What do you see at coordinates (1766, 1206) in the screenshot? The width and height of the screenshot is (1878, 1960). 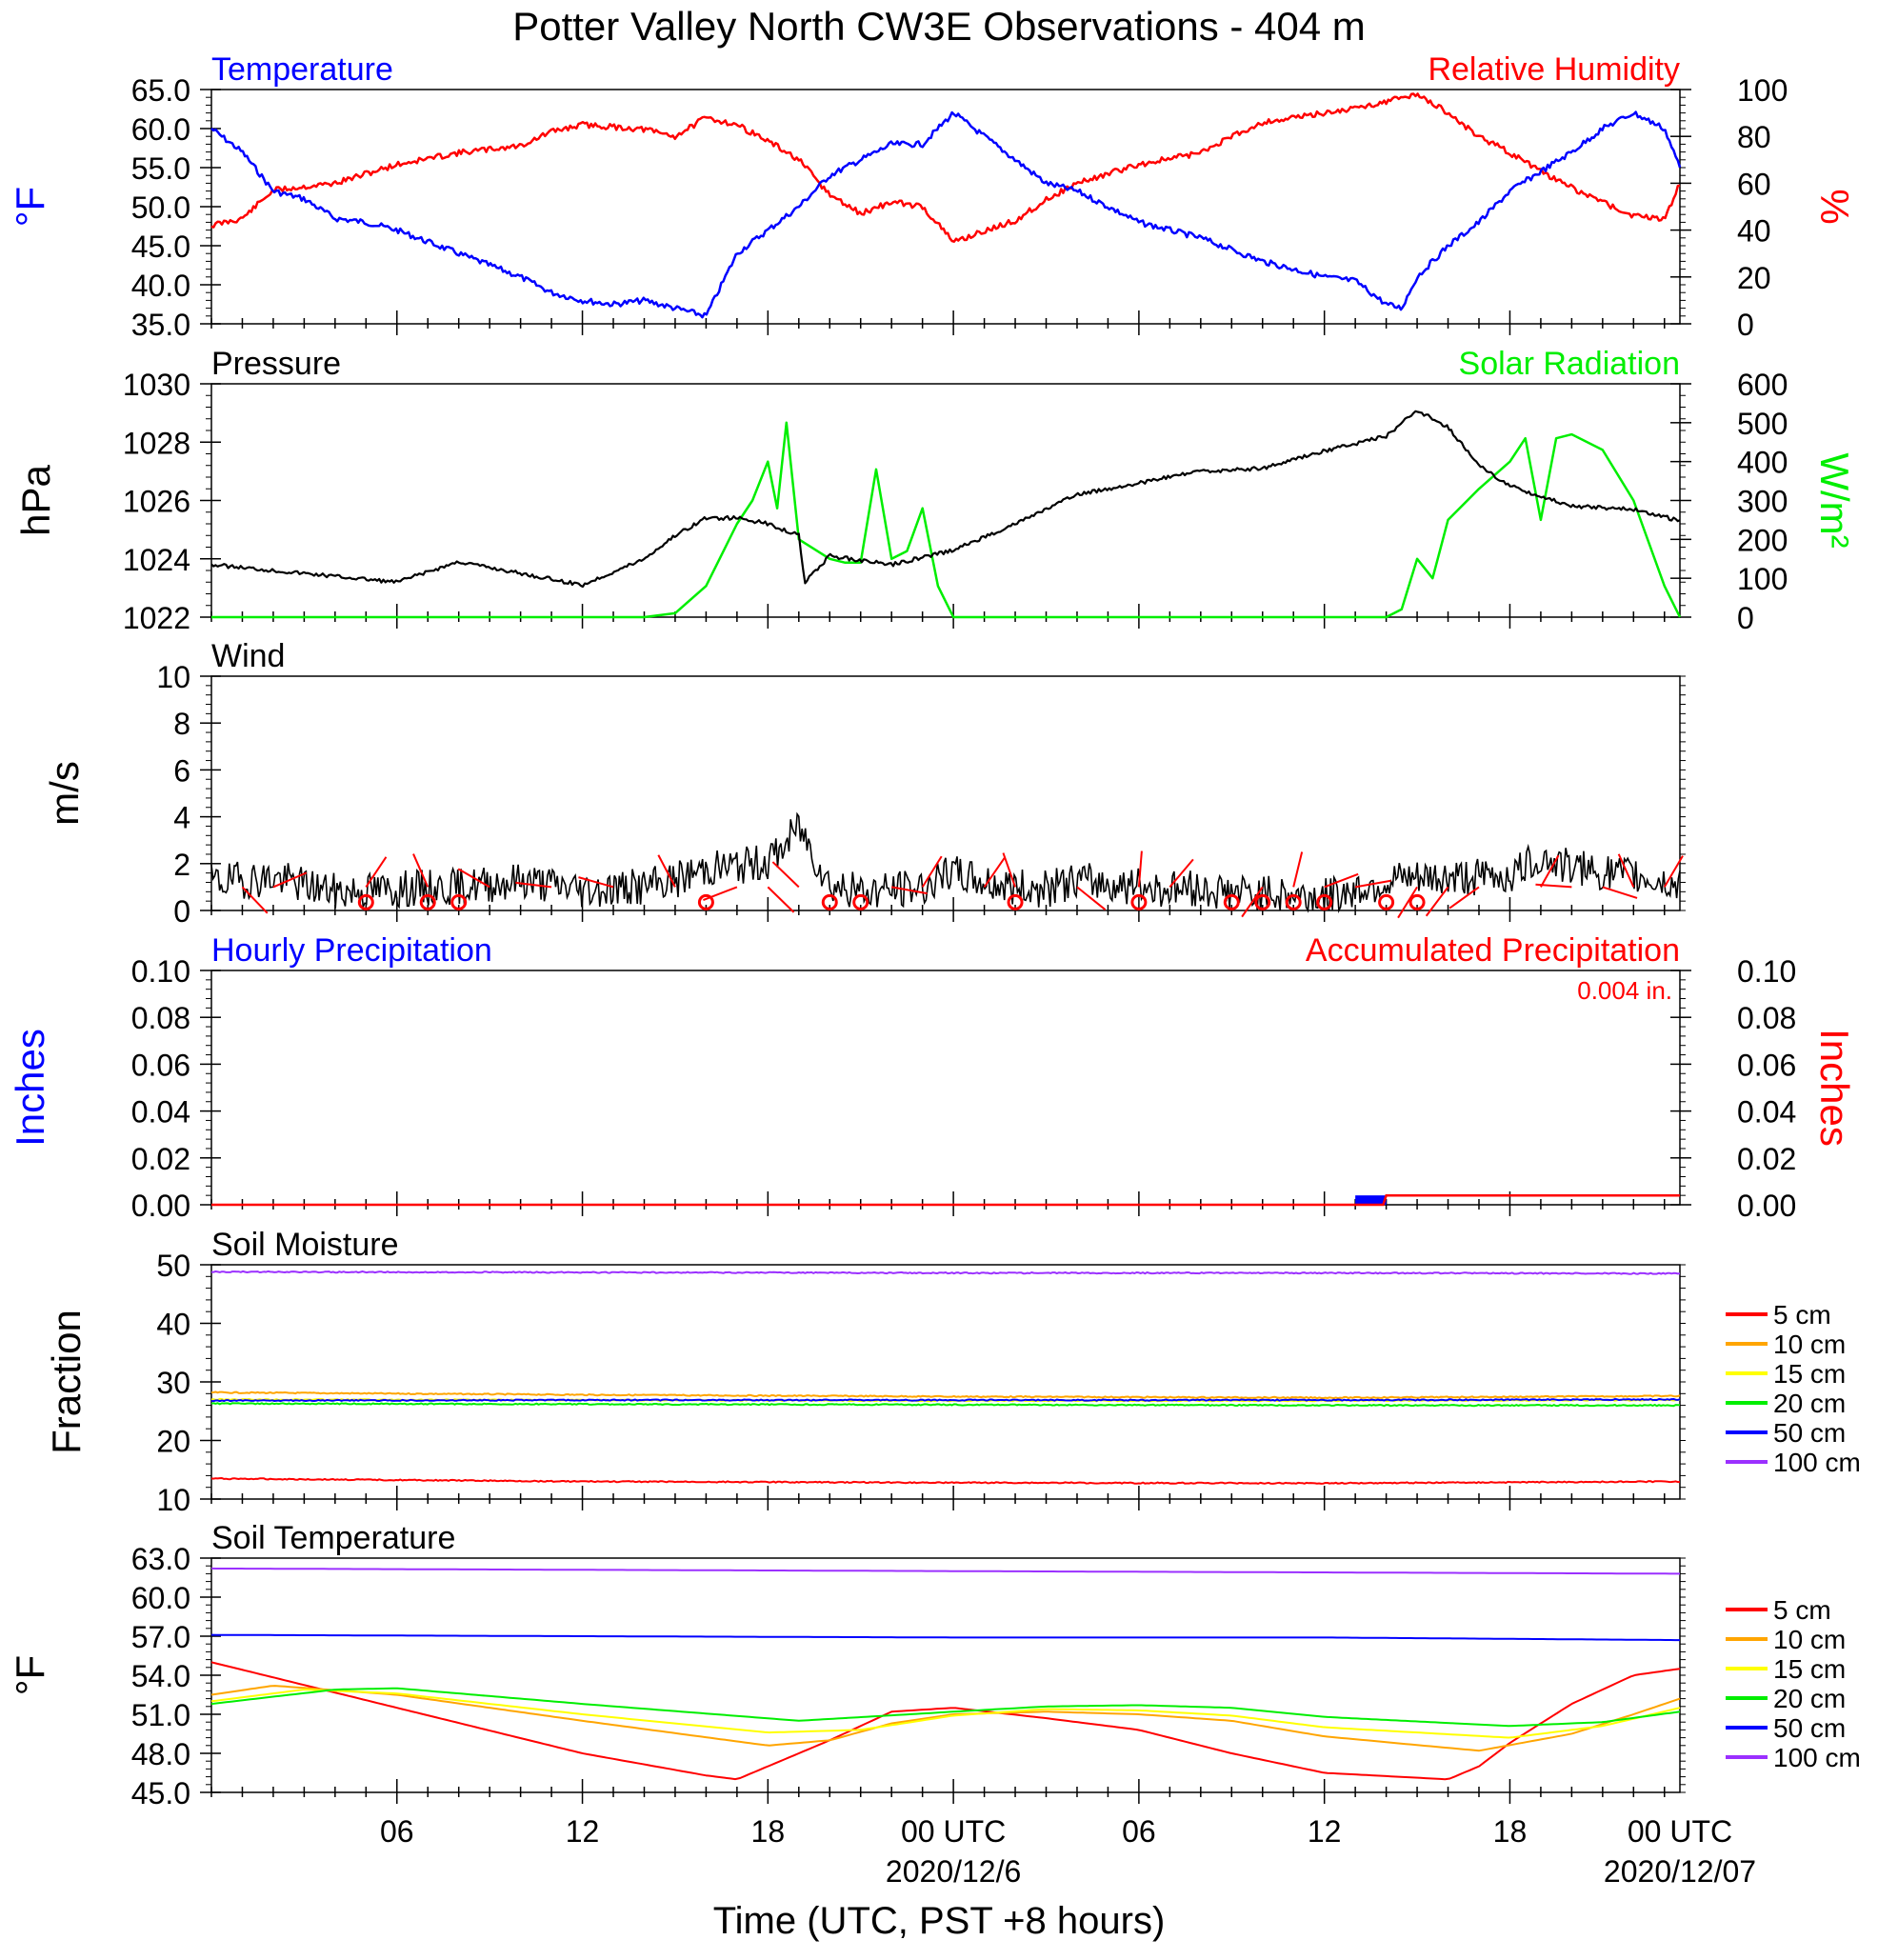 I see `accum-precip-axis-tick-label: 0.00` at bounding box center [1766, 1206].